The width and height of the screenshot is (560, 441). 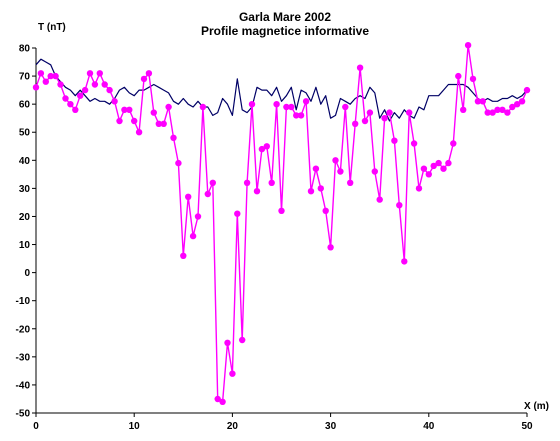 What do you see at coordinates (25, 189) in the screenshot?
I see `y-tick-label: 30` at bounding box center [25, 189].